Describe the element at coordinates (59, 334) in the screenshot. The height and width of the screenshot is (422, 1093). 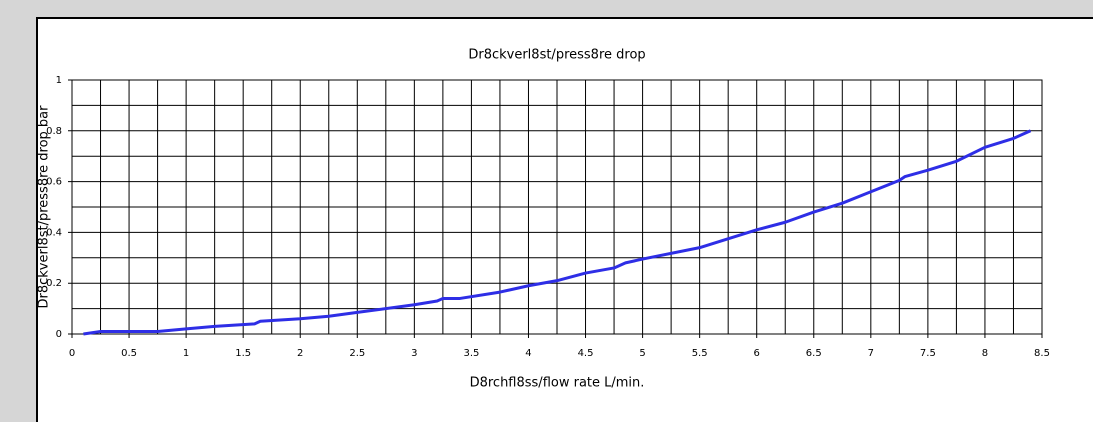
I see `y-tick-label: 0` at that location.